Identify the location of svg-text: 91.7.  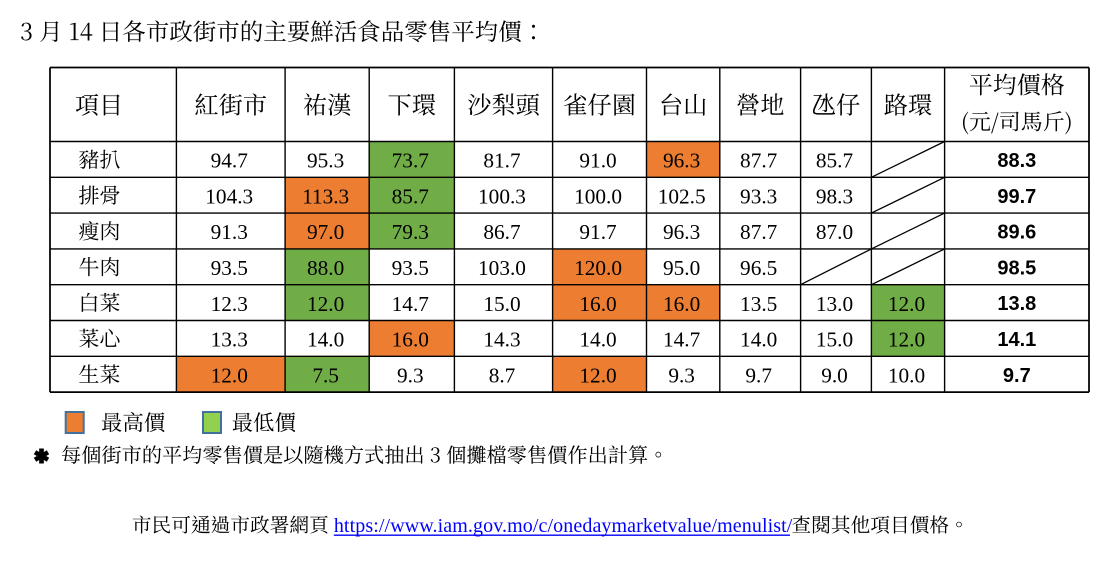
(598, 232).